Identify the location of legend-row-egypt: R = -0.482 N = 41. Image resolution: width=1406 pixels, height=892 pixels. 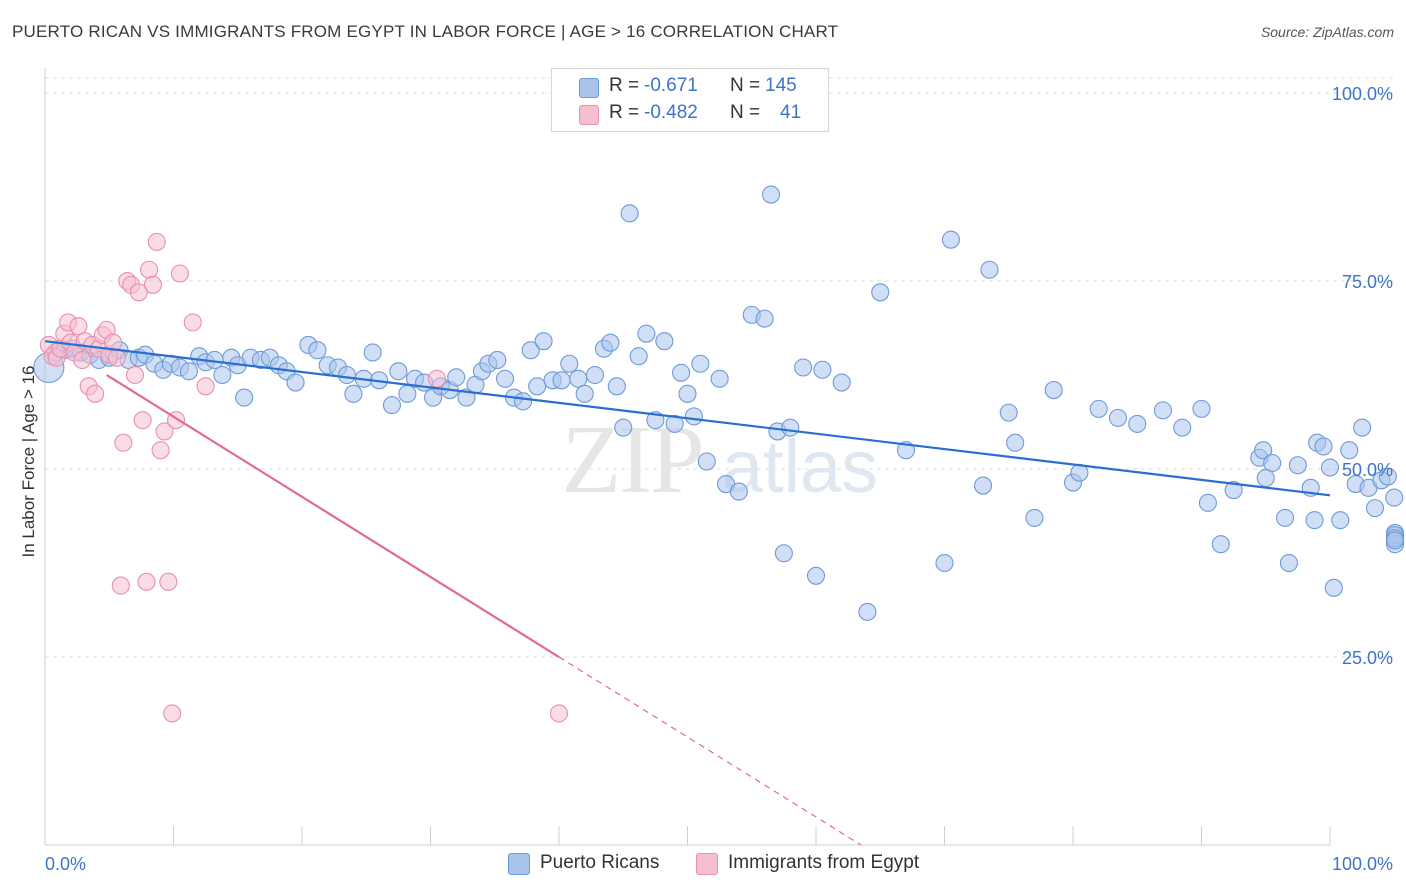
(690, 114).